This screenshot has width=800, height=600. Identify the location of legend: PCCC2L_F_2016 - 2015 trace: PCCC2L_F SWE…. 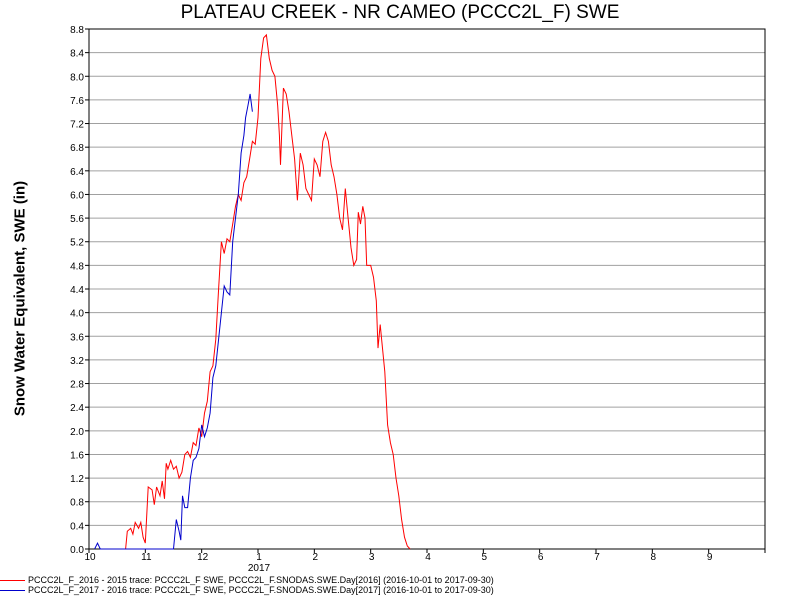
(400, 585).